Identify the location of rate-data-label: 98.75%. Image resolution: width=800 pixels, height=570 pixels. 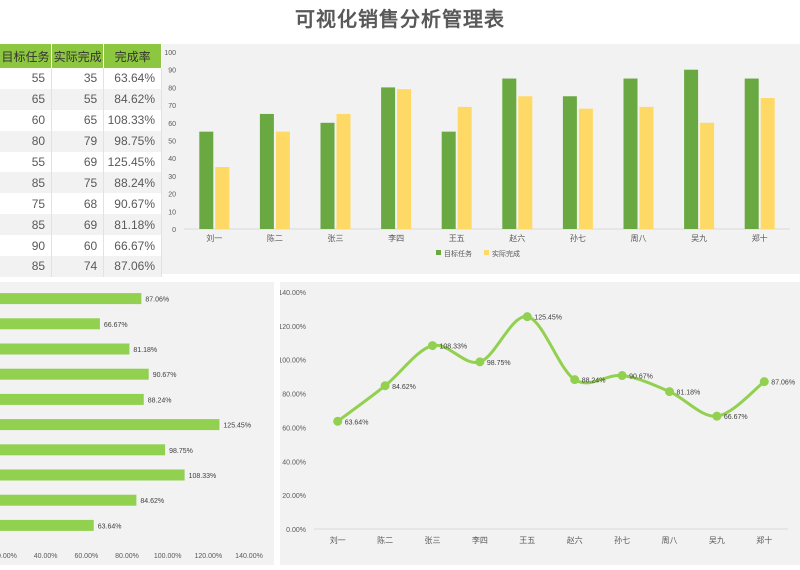
(499, 363).